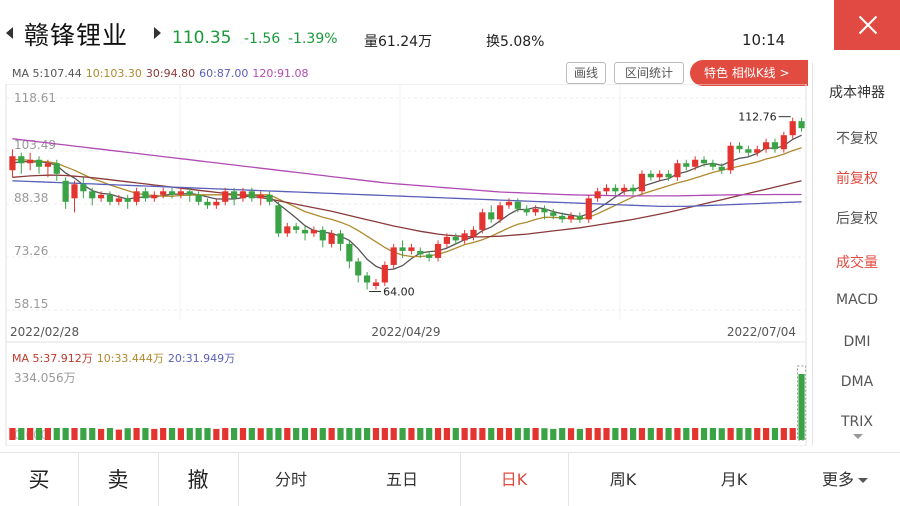  Describe the element at coordinates (734, 479) in the screenshot. I see `bottom-tab: 月K` at that location.